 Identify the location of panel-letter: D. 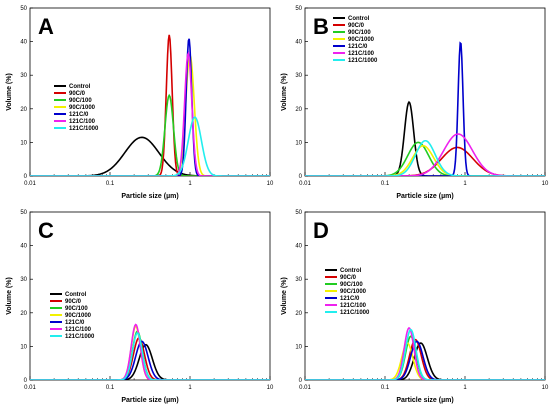
(321, 230).